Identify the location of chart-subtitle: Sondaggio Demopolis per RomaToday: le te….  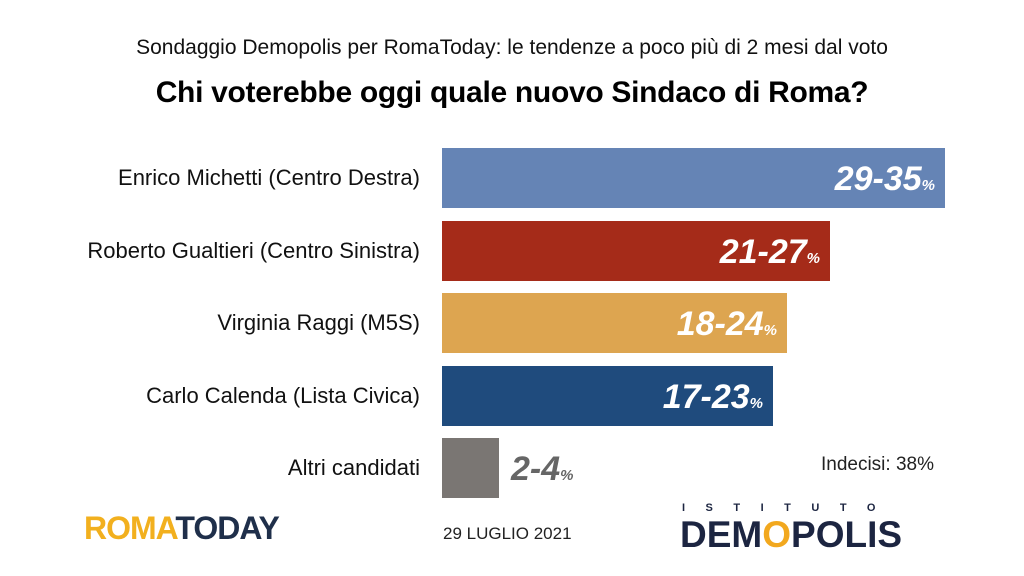
(512, 47).